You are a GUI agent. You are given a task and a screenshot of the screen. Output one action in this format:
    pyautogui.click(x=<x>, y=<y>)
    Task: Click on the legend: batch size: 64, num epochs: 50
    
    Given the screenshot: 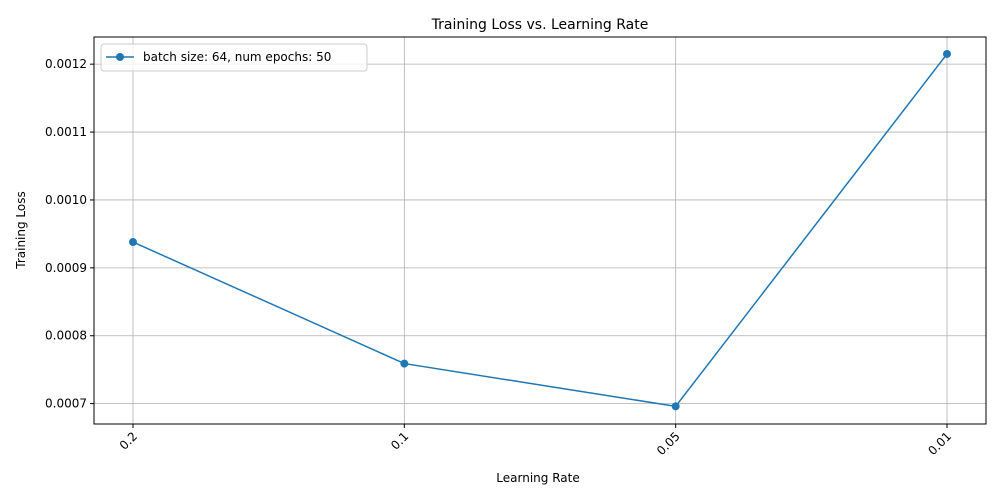 What is the action you would take?
    pyautogui.click(x=234, y=57)
    